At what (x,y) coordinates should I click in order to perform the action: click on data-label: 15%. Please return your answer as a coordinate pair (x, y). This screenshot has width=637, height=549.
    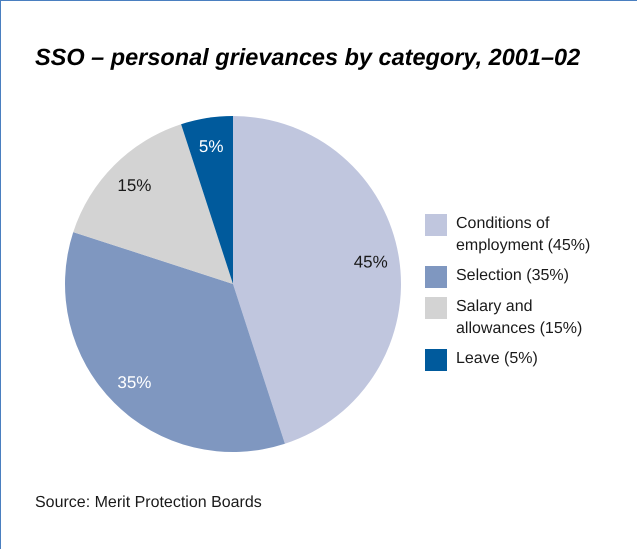
    Looking at the image, I should click on (134, 185).